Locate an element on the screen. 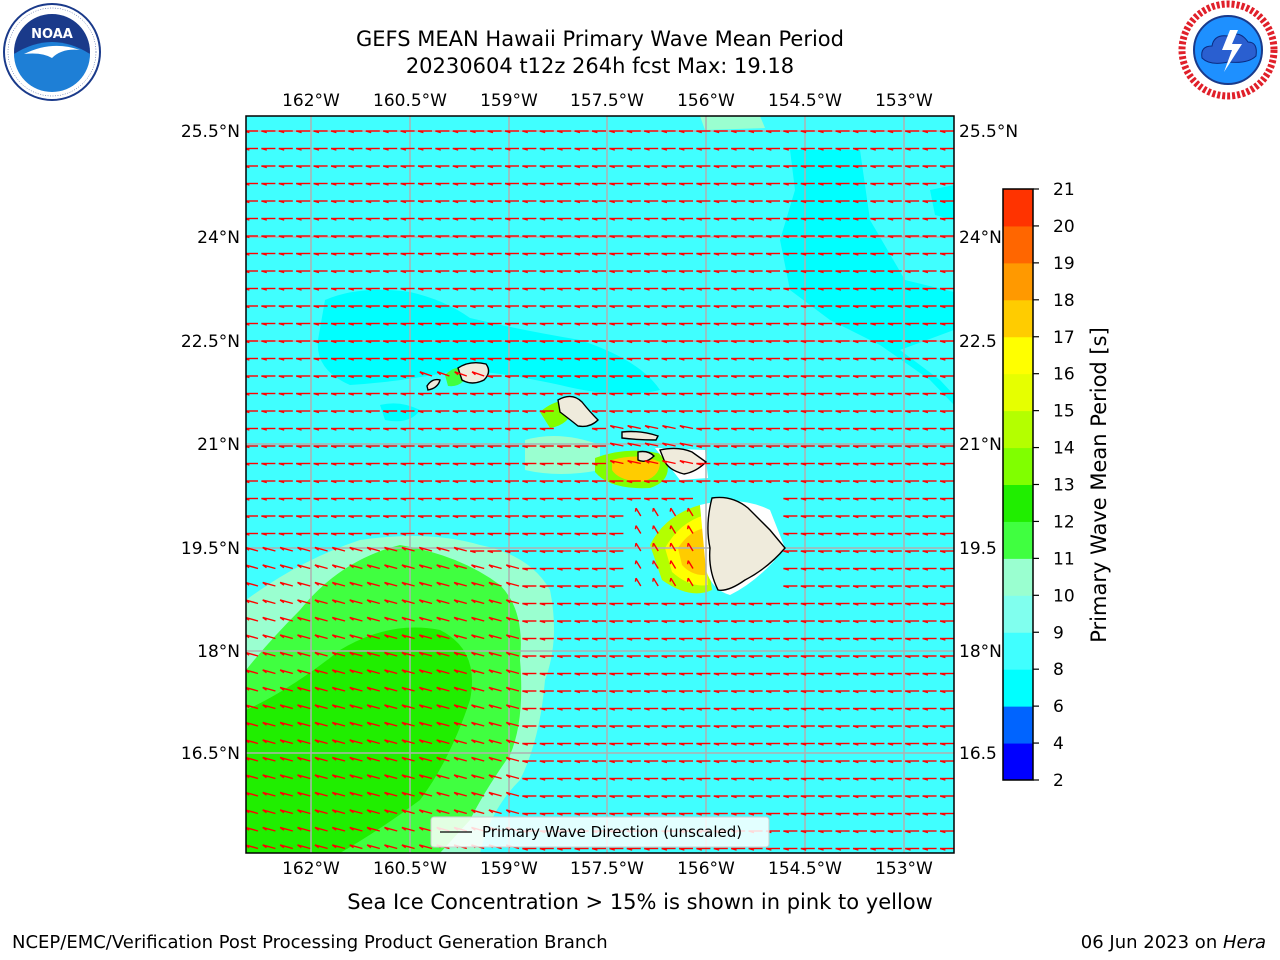  lon-tick-label: 159°W is located at coordinates (509, 869).